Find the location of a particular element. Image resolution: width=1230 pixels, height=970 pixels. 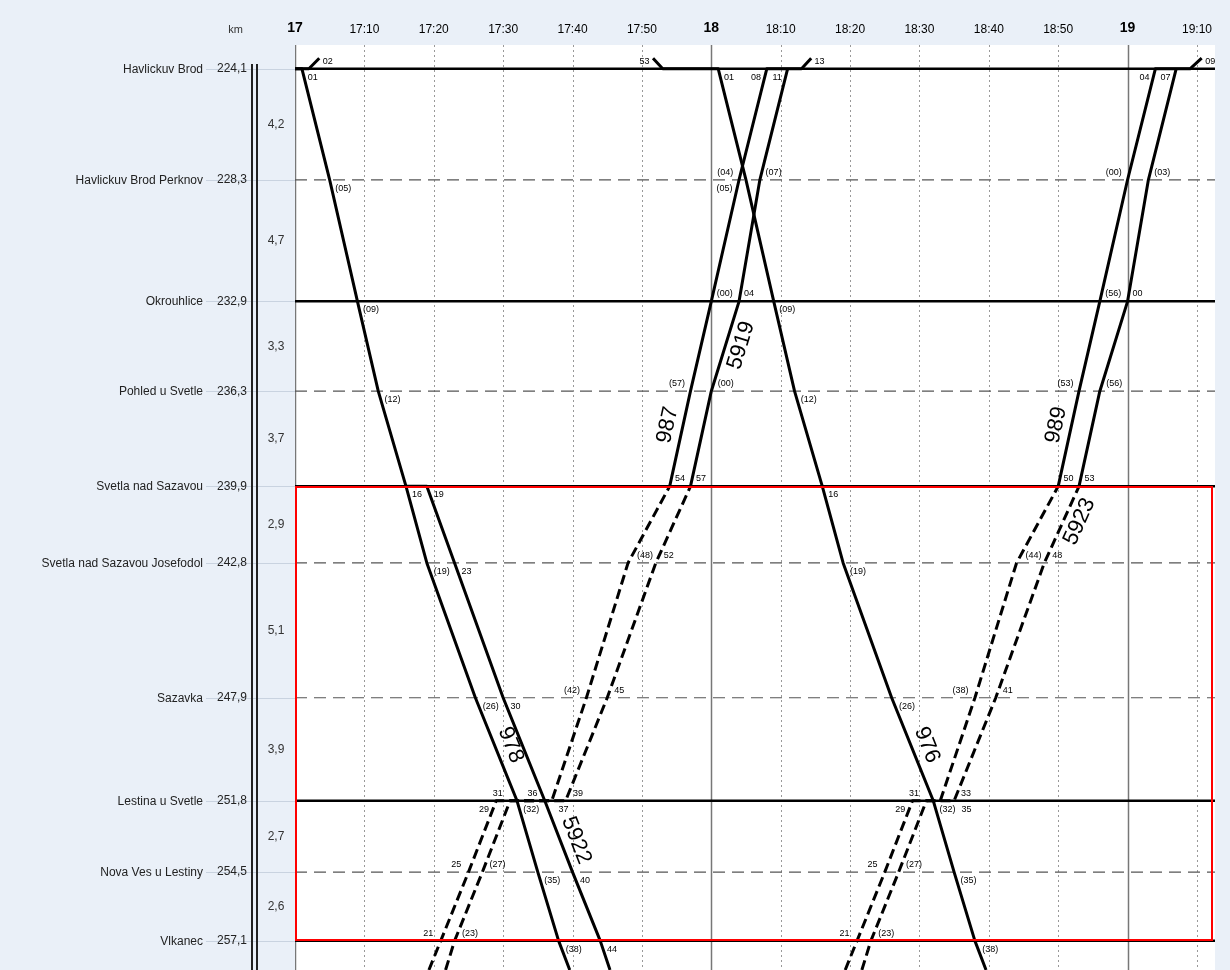

annotation: 41 is located at coordinates (1007, 689).